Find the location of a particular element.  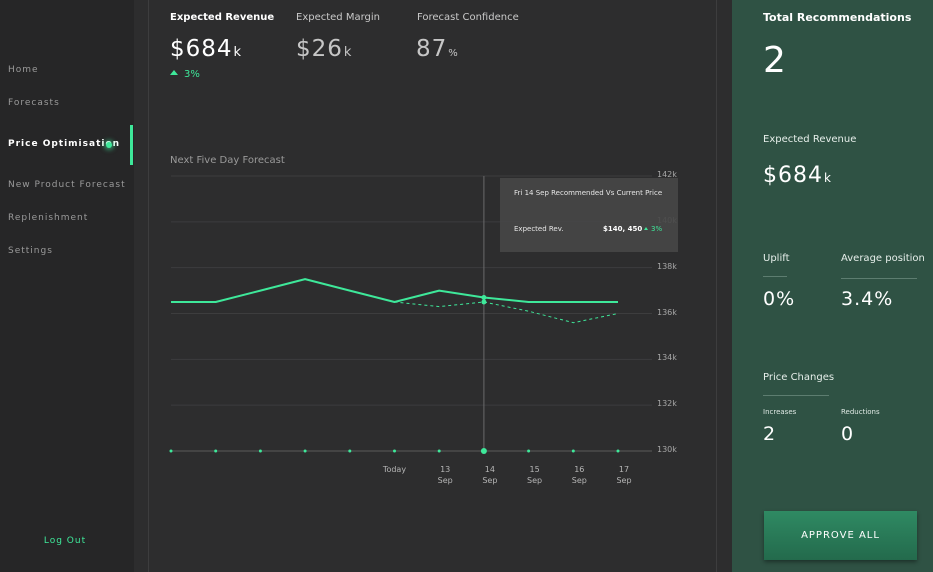

y-tick-label: 134k is located at coordinates (667, 358).